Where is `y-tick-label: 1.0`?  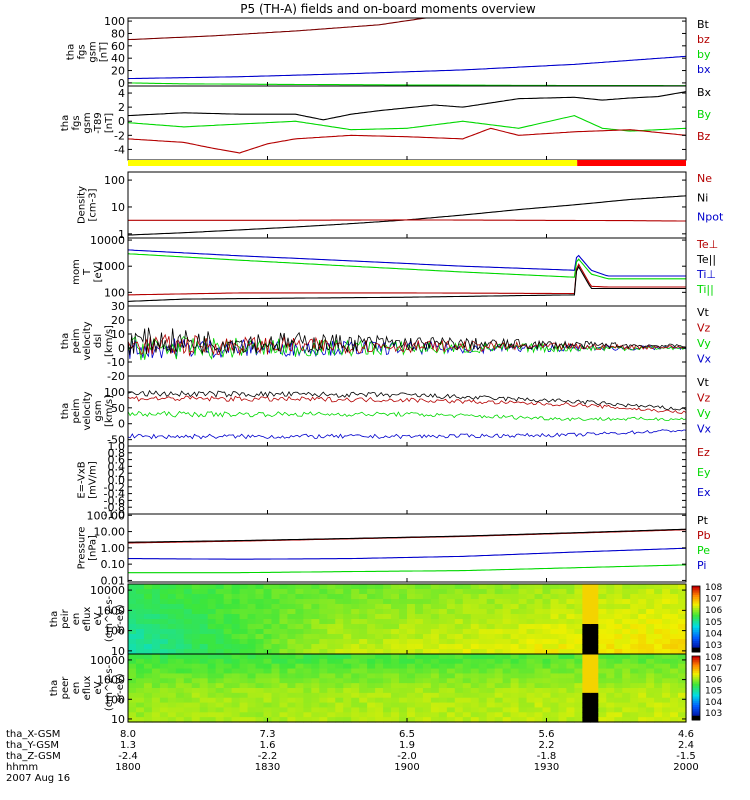 y-tick-label: 1.0 is located at coordinates (117, 446).